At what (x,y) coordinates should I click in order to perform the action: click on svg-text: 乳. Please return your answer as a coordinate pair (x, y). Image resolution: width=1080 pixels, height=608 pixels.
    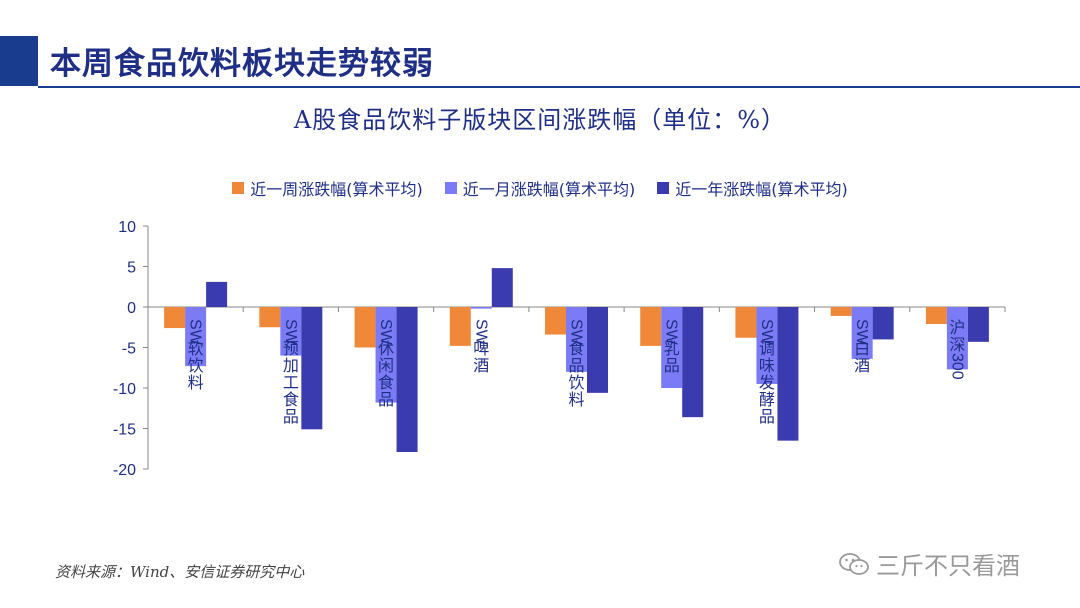
    Looking at the image, I should click on (672, 348).